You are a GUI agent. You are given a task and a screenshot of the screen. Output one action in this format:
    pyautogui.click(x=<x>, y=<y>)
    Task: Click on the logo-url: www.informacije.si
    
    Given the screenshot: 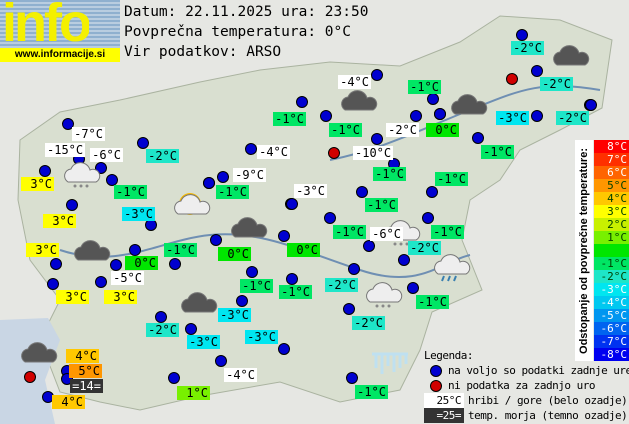 What is the action you would take?
    pyautogui.click(x=60, y=55)
    